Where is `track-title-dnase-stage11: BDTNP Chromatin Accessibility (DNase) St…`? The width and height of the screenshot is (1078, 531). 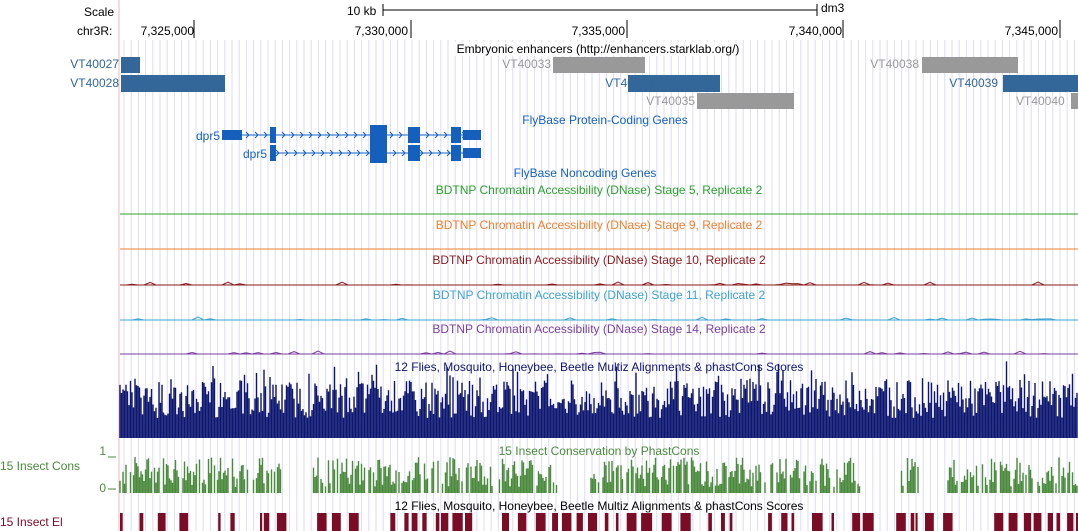 track-title-dnase-stage11: BDTNP Chromatin Accessibility (DNase) St… is located at coordinates (599, 295).